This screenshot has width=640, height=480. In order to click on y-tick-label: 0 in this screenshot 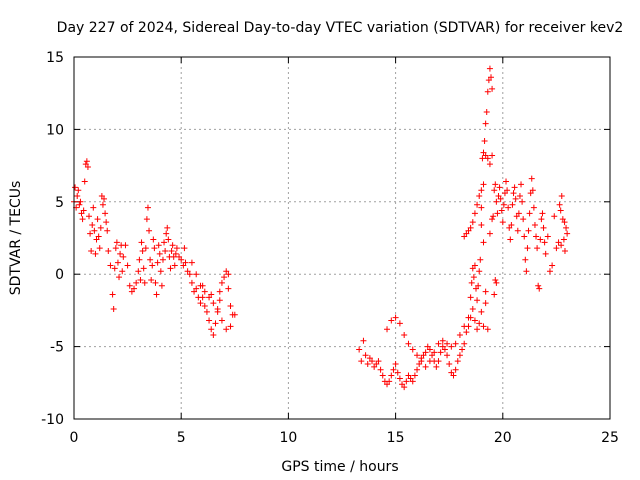, I will do `click(59, 275)`.